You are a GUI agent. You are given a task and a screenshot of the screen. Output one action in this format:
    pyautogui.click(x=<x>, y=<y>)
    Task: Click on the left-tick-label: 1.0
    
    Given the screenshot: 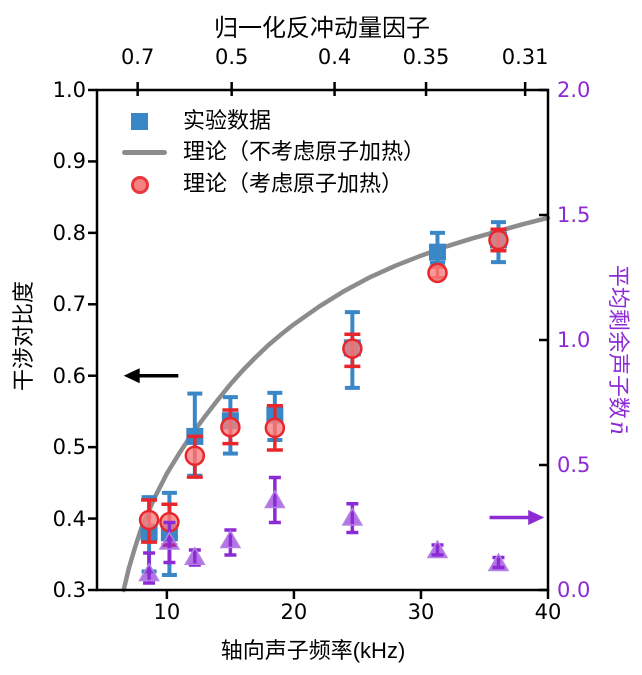 What is the action you would take?
    pyautogui.click(x=69, y=90)
    